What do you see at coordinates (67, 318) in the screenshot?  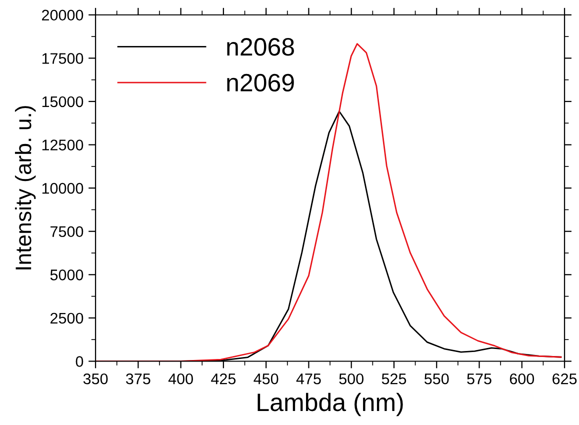 I see `y-tick-label: 2500` at bounding box center [67, 318].